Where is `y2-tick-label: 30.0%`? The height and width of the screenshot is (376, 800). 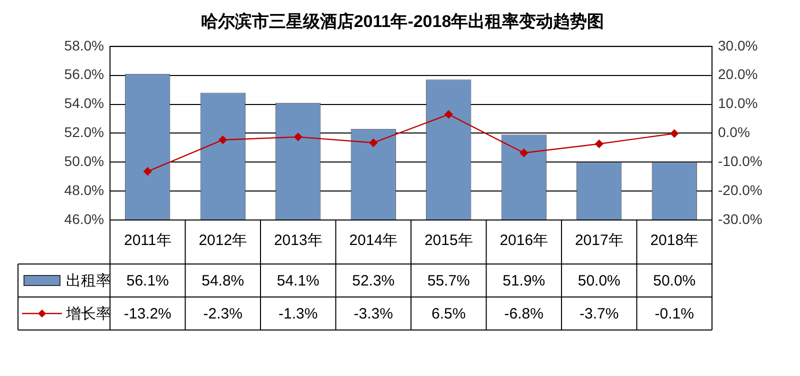
y2-tick-label: 30.0% is located at coordinates (738, 45).